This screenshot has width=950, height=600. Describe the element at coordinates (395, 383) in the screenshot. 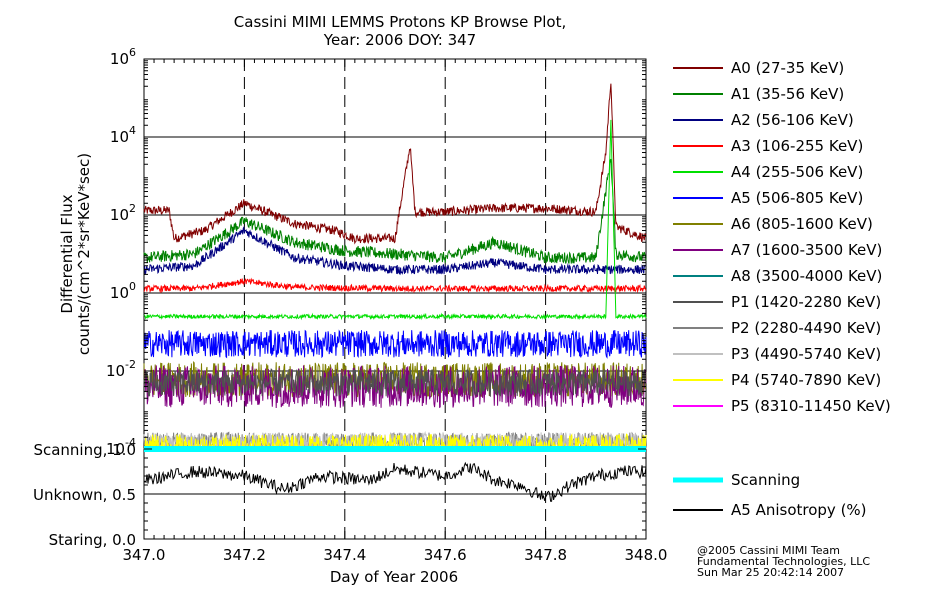

I see `series-line-p1` at that location.